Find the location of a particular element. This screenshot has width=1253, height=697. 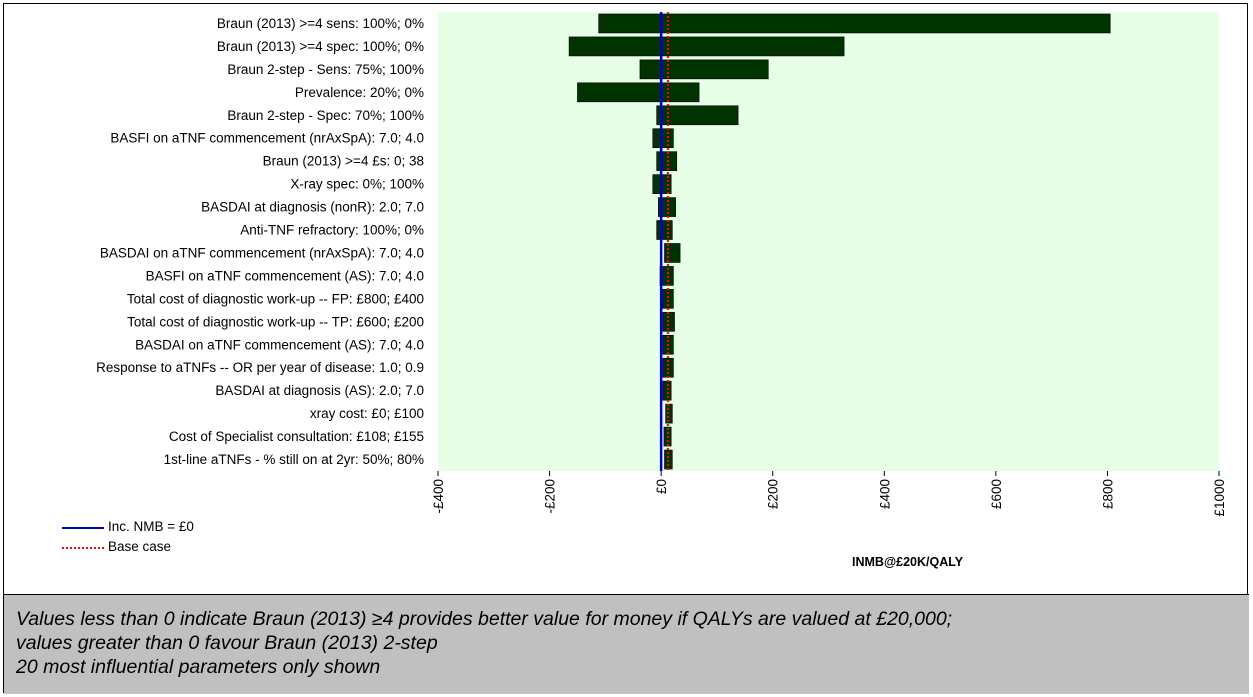

parameter-label: Braun (2013) >=4 £s: 0; 38 is located at coordinates (343, 161).